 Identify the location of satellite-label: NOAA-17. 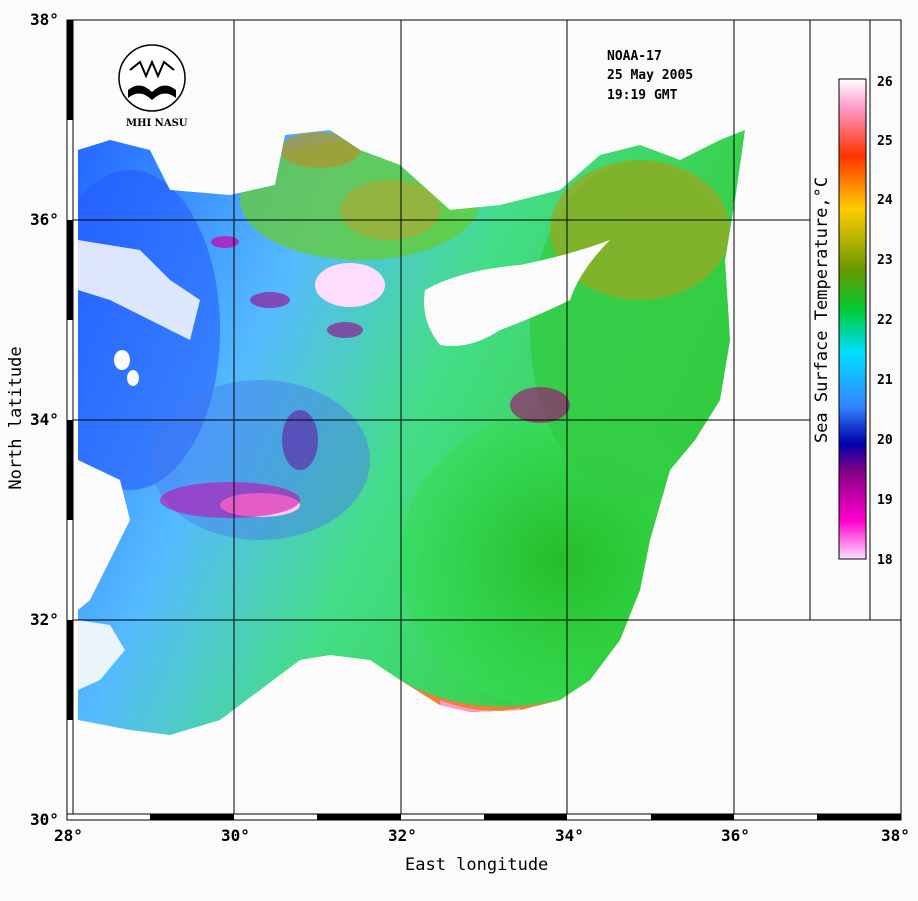
(634, 56).